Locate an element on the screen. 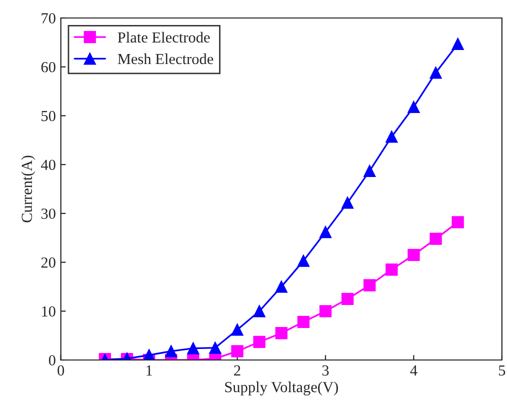  y-tick-label: 20 is located at coordinates (48, 262).